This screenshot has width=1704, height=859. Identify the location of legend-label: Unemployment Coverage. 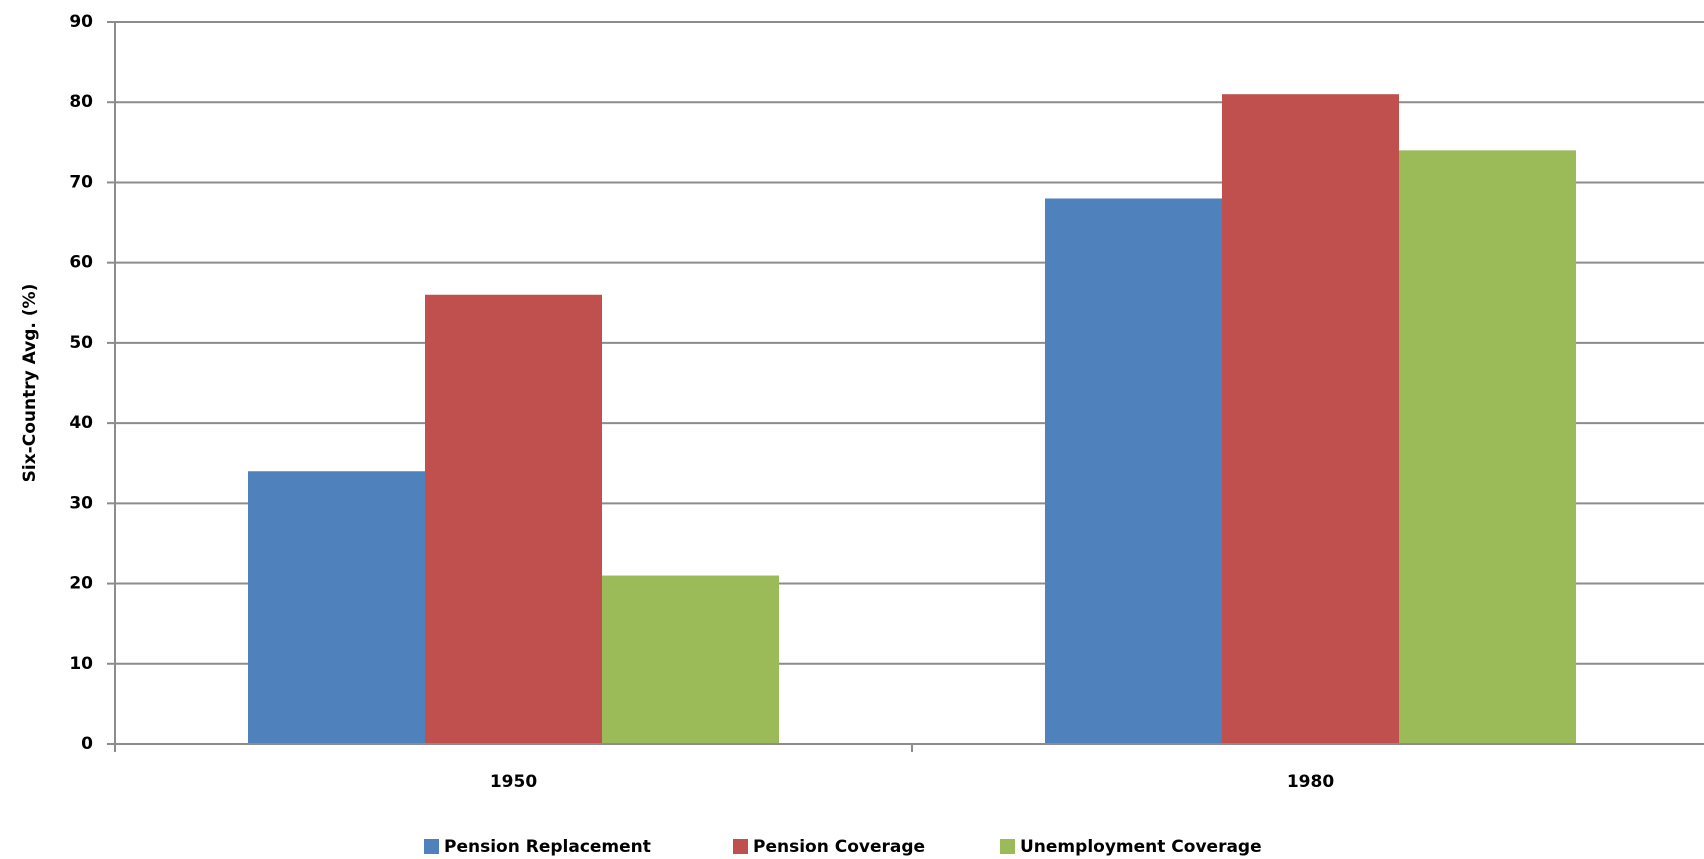
(1141, 847).